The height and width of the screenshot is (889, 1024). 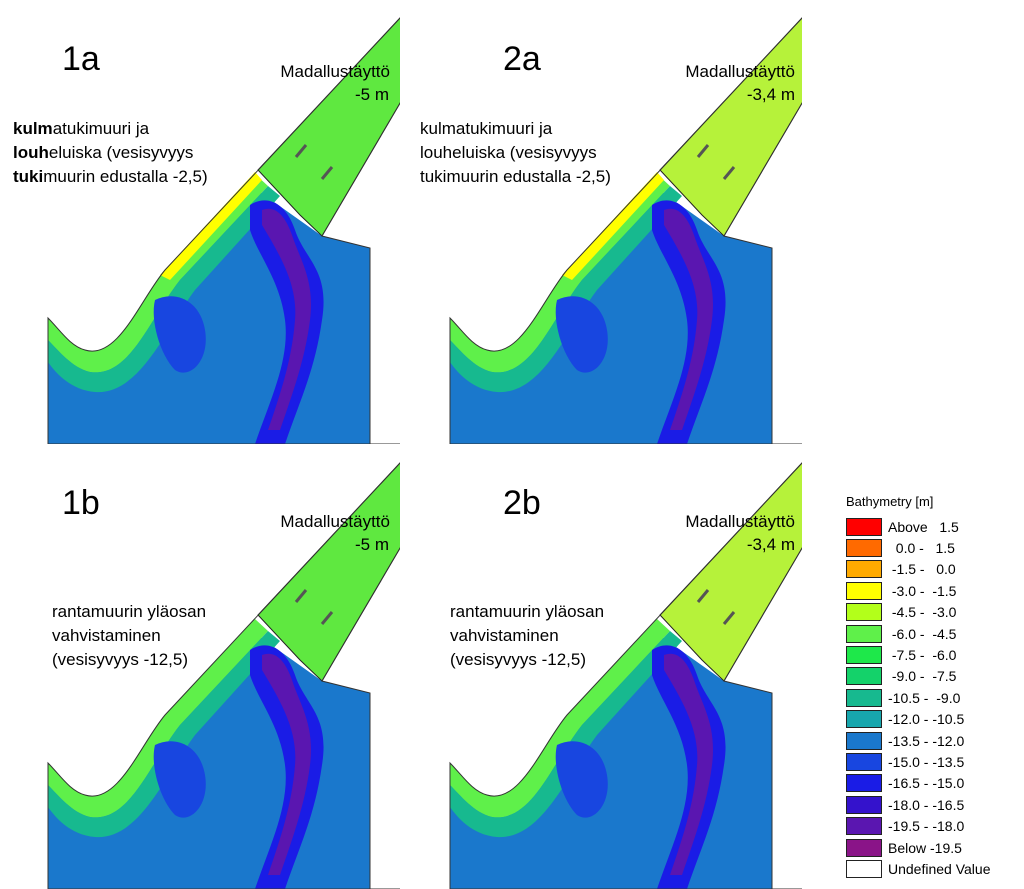 I want to click on legend-entry: Below -19.5, so click(x=934, y=847).